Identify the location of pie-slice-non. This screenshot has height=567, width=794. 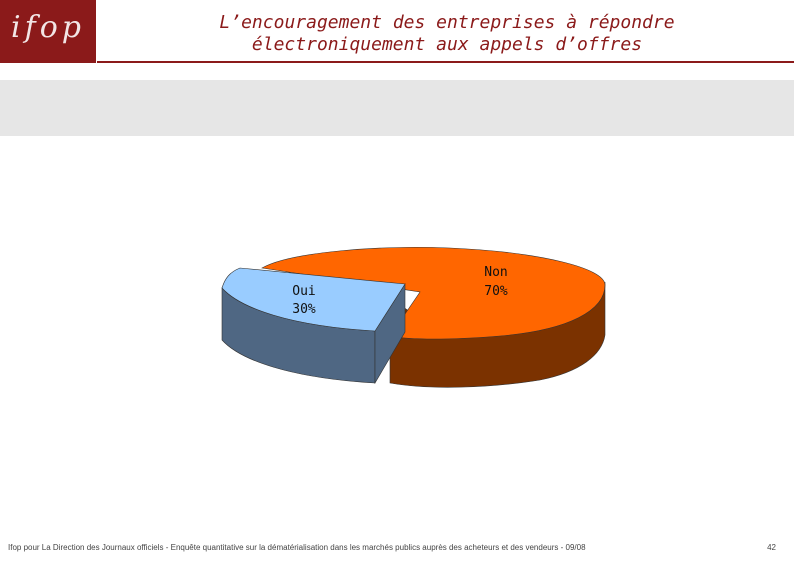
(433, 293).